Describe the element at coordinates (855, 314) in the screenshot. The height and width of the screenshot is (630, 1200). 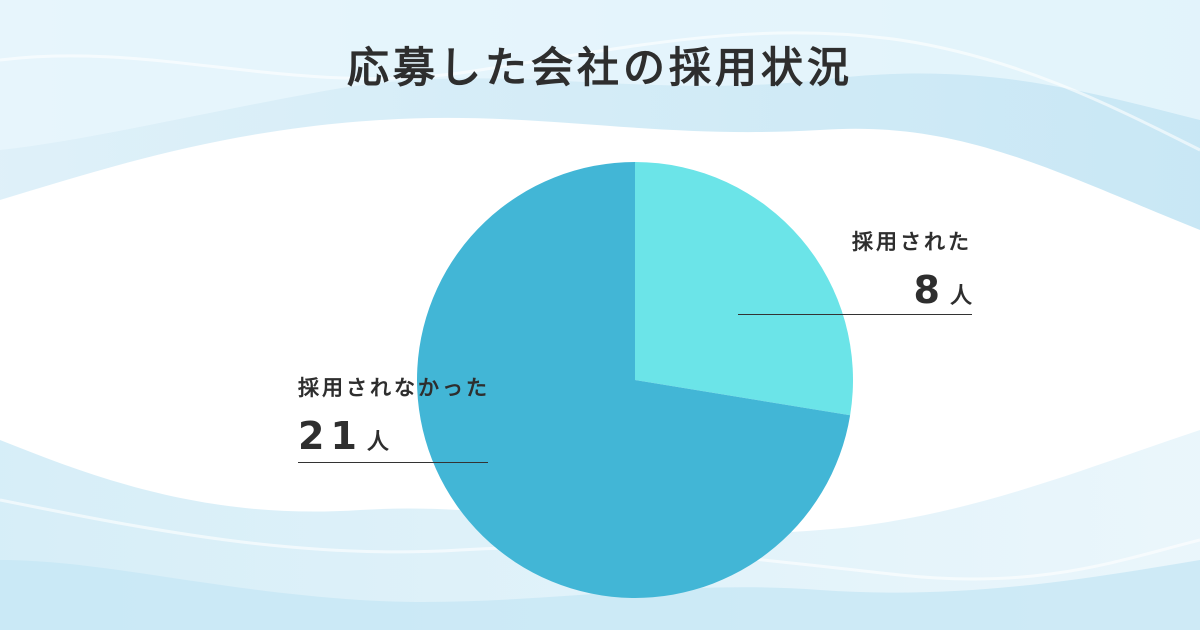
I see `leader-line-hired` at that location.